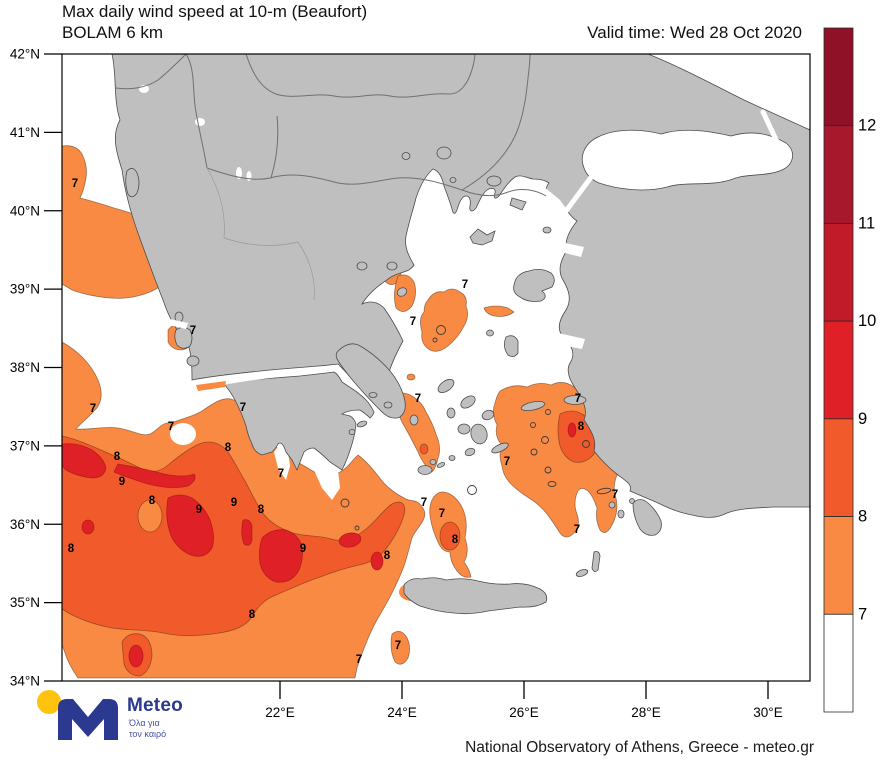  Describe the element at coordinates (154, 475) in the screenshot. I see `contour-9-arc` at that location.